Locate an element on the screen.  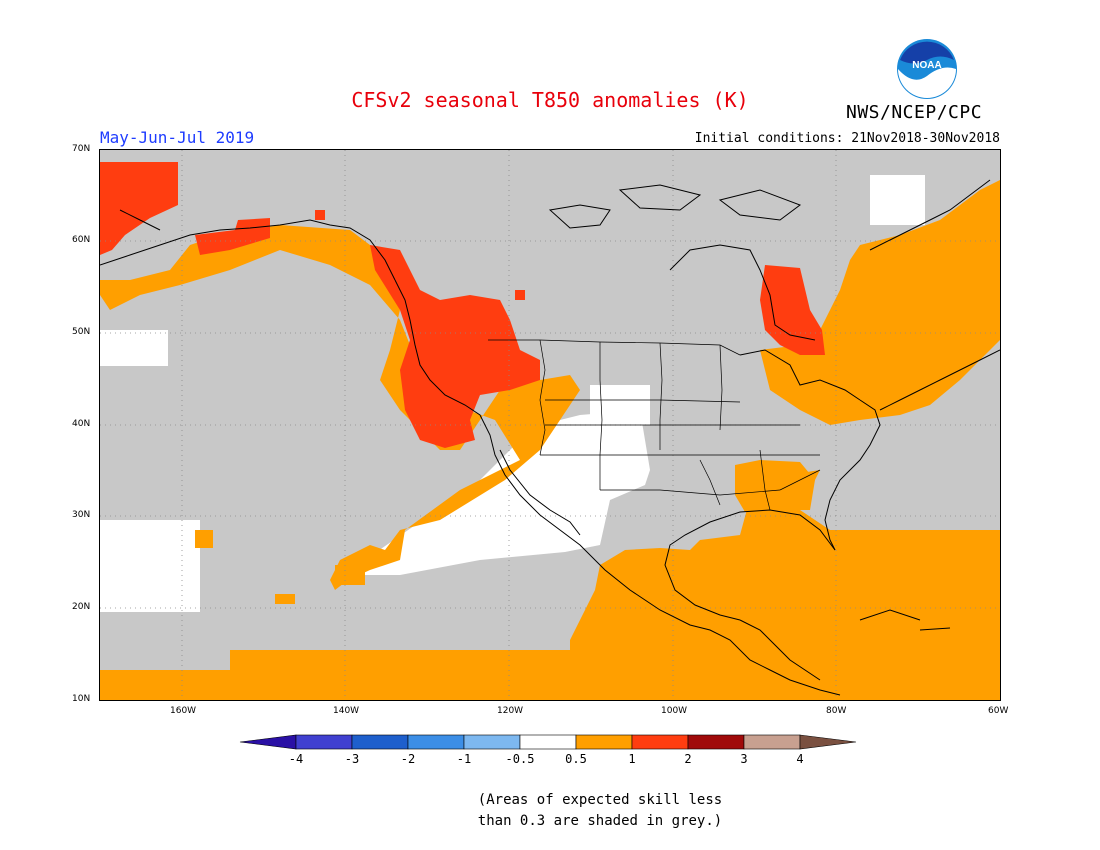
noaa-logo: NOAA is located at coordinates (927, 69).